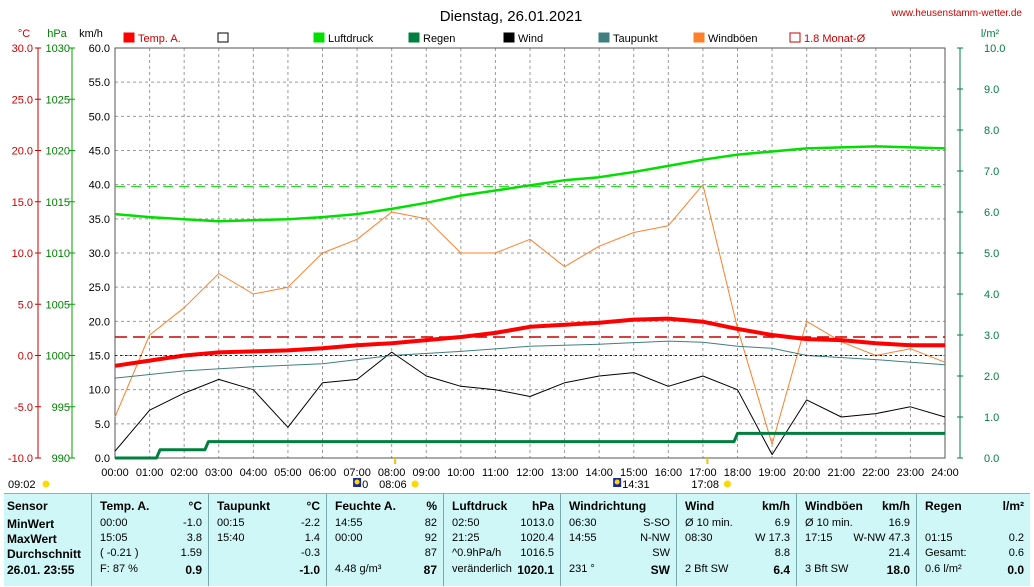 This screenshot has width=1034, height=587. Describe the element at coordinates (939, 538) in the screenshot. I see `table-cell: 01:15` at that location.